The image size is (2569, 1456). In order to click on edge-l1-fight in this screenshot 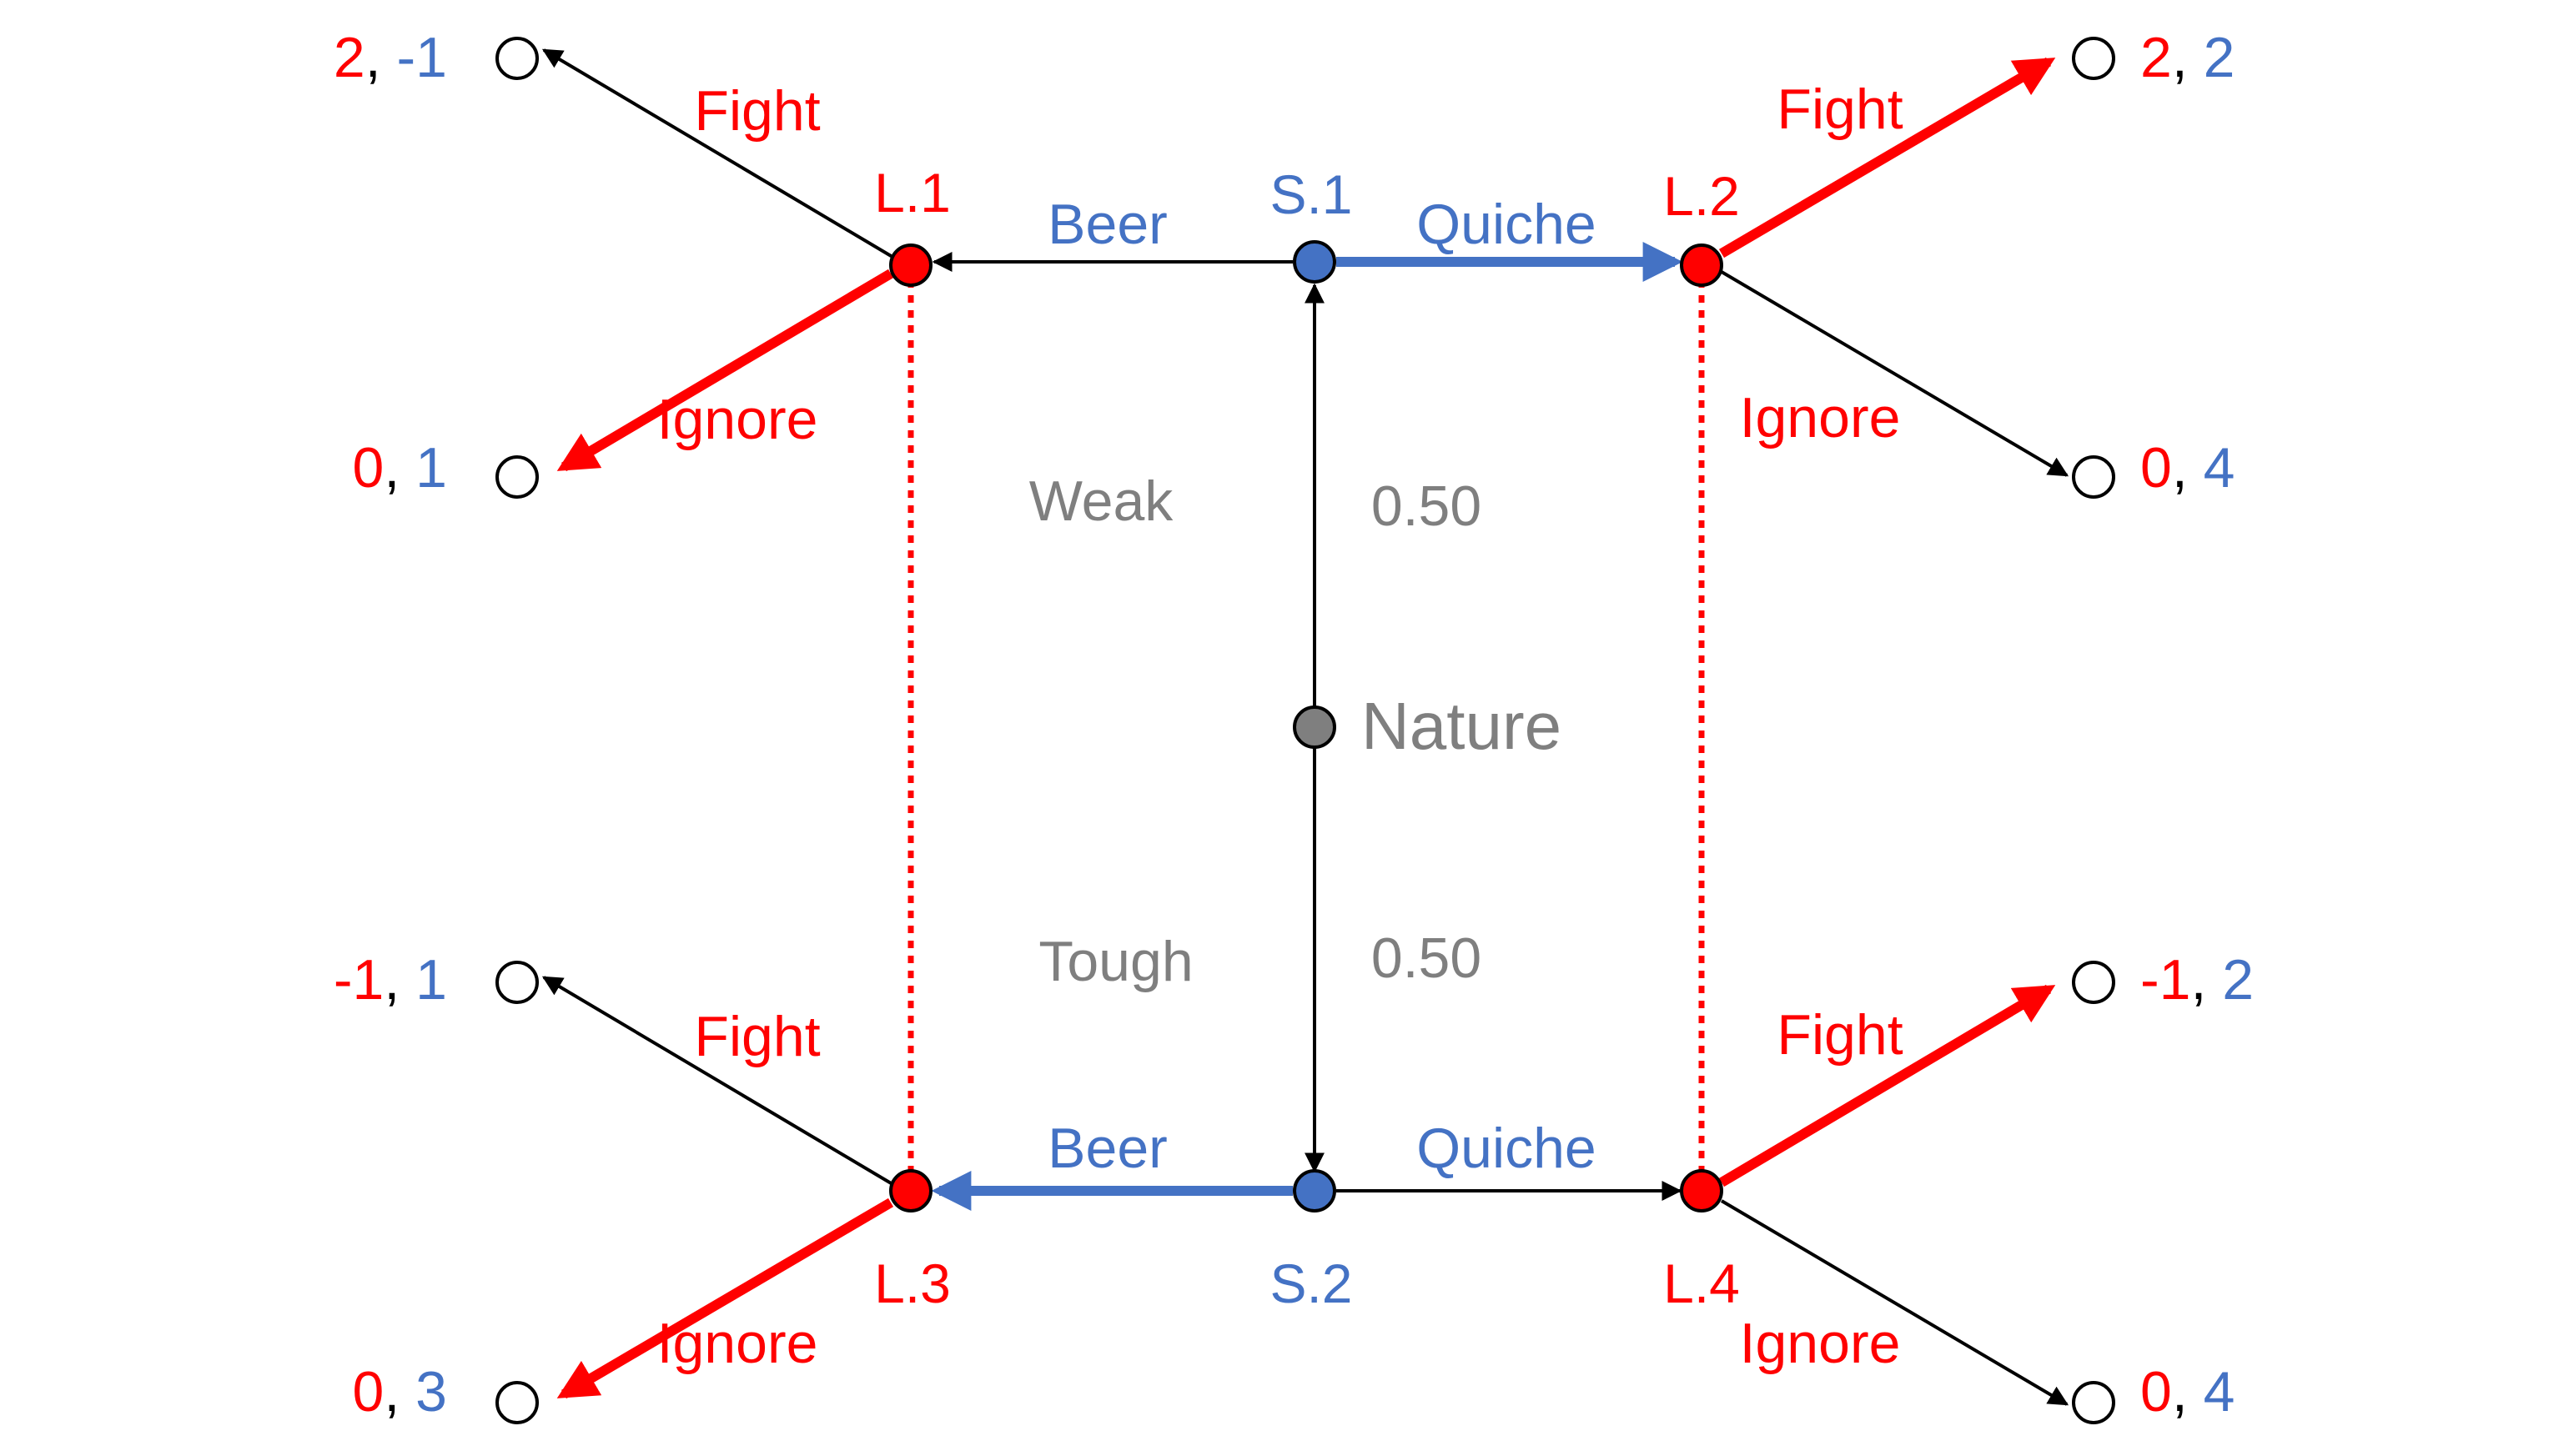, I will do `click(717, 153)`.